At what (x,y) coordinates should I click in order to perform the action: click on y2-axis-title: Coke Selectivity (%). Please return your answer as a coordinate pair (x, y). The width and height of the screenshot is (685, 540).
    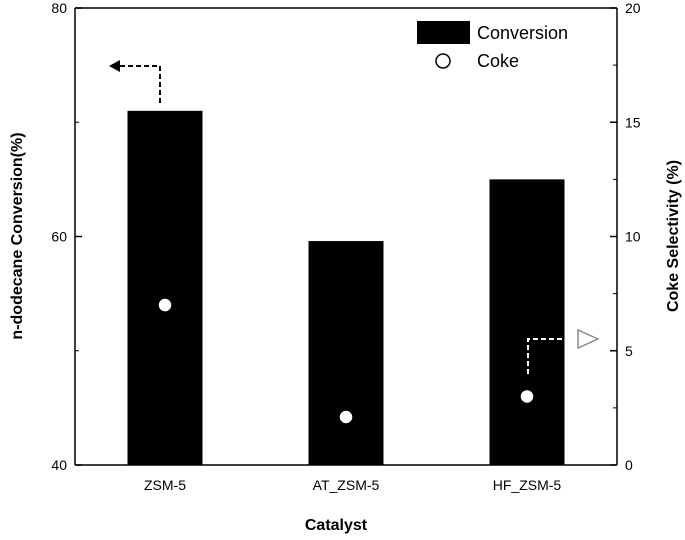
    Looking at the image, I should click on (673, 236).